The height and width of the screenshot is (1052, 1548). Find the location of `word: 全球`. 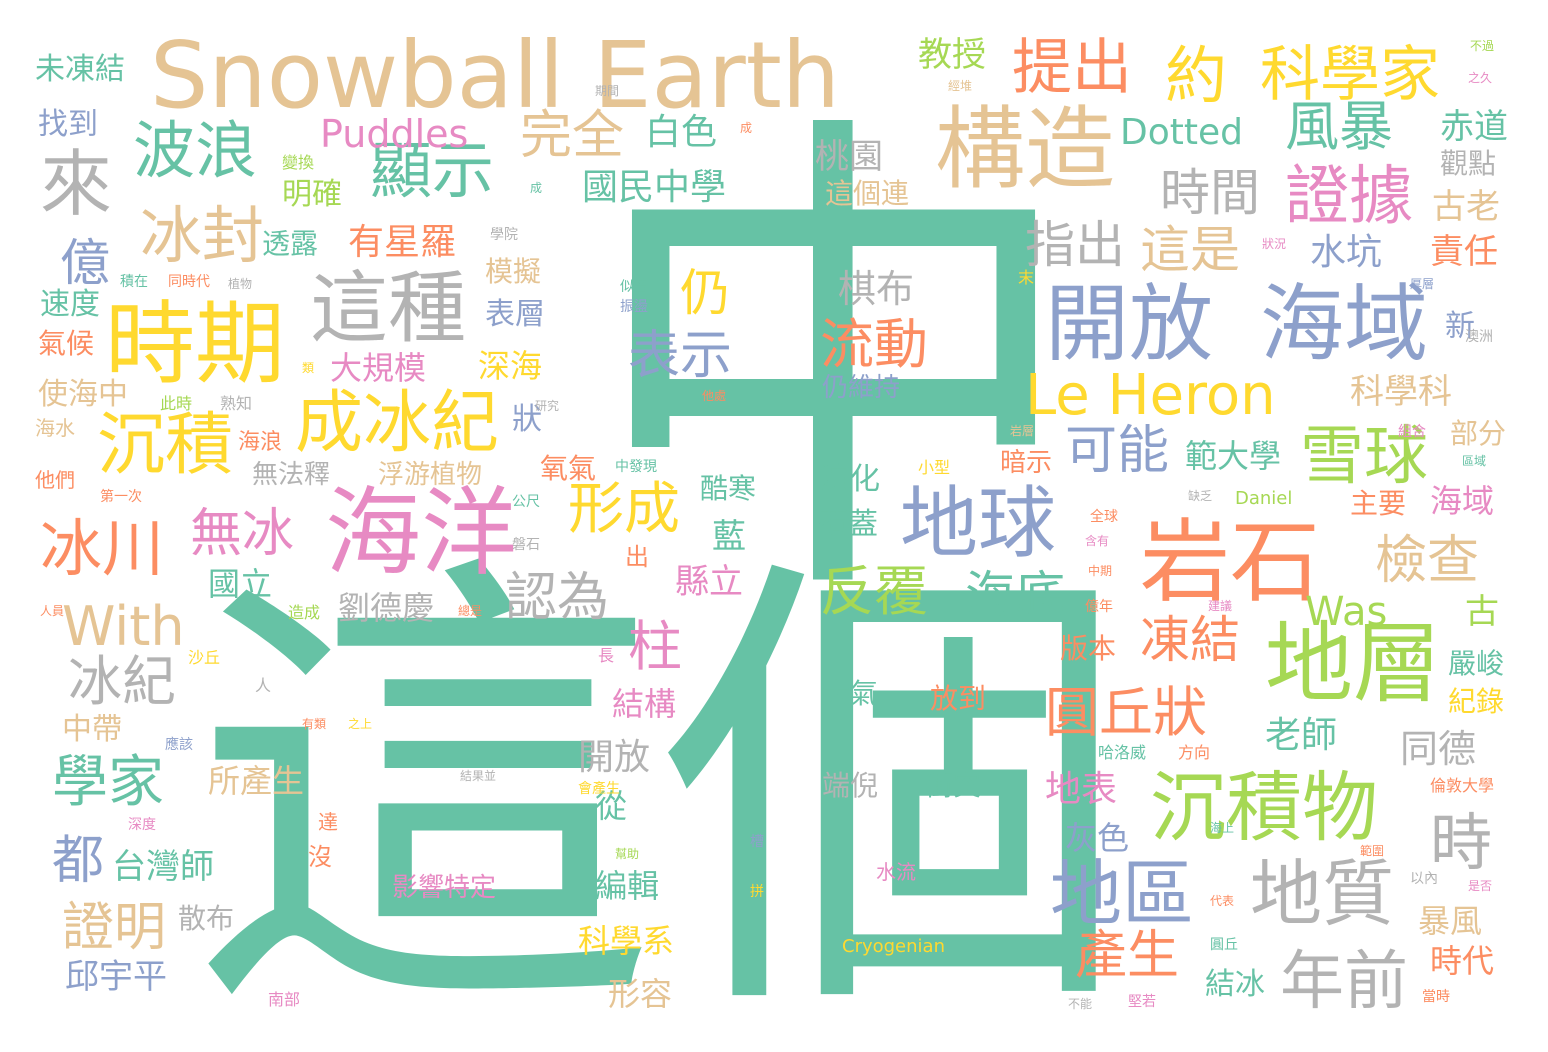

word: 全球 is located at coordinates (1104, 517).